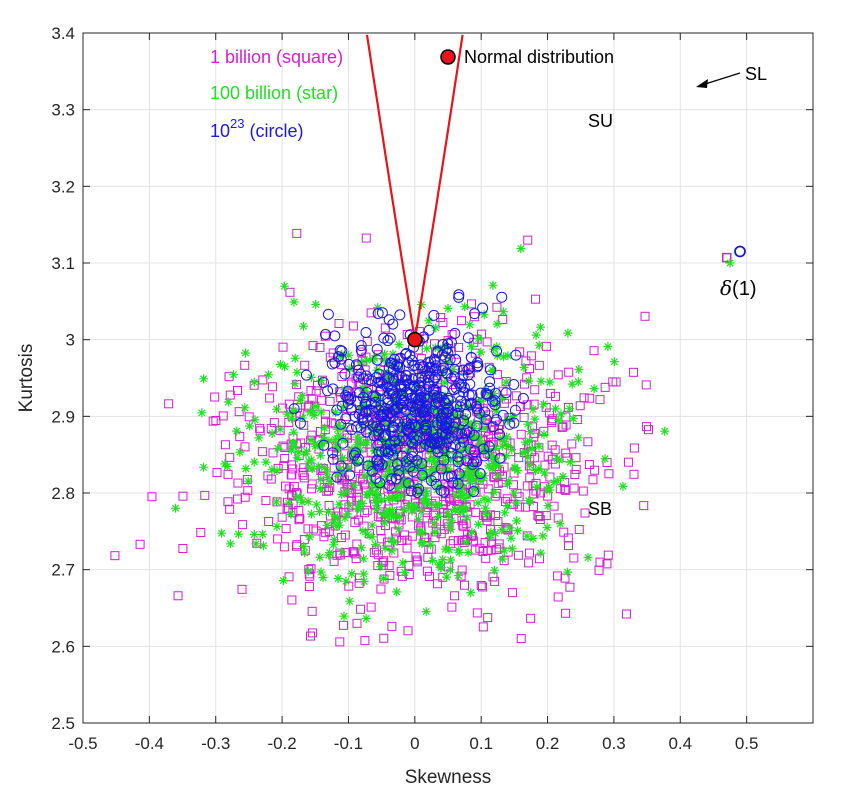  What do you see at coordinates (70, 340) in the screenshot?
I see `y-tick-label: 3` at bounding box center [70, 340].